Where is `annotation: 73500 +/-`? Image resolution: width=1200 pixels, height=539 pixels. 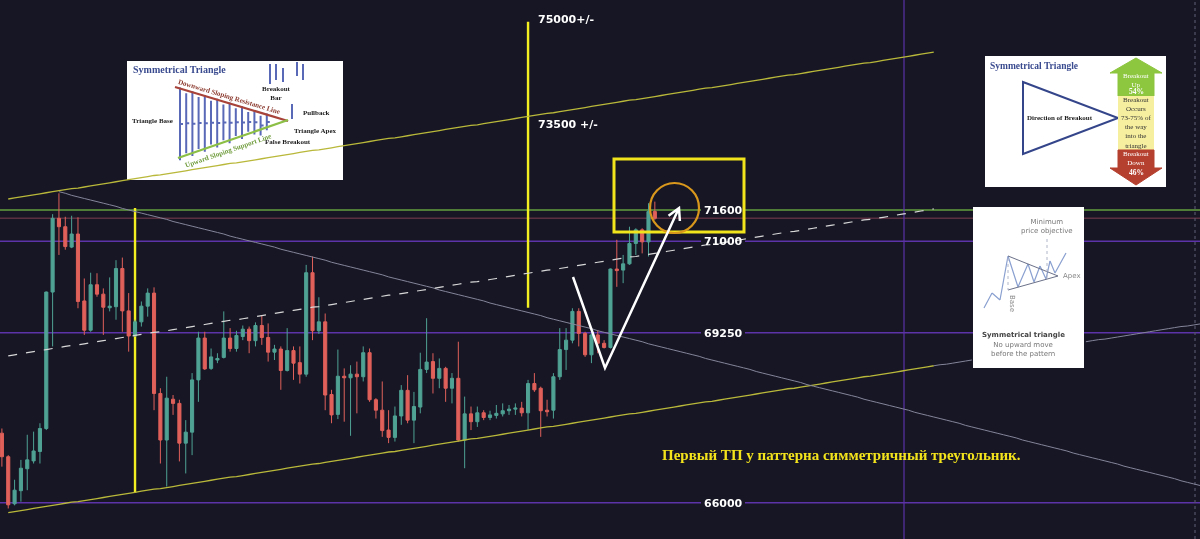
annotation: 73500 +/- is located at coordinates (568, 124).